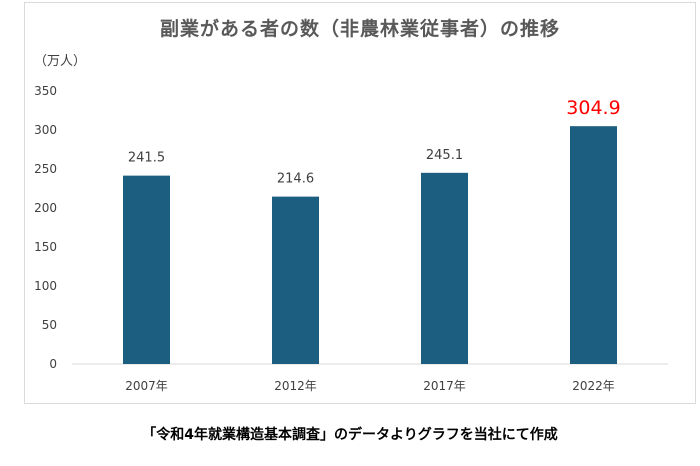 Image resolution: width=700 pixels, height=466 pixels. What do you see at coordinates (146, 158) in the screenshot?
I see `data-label: 241.5` at bounding box center [146, 158].